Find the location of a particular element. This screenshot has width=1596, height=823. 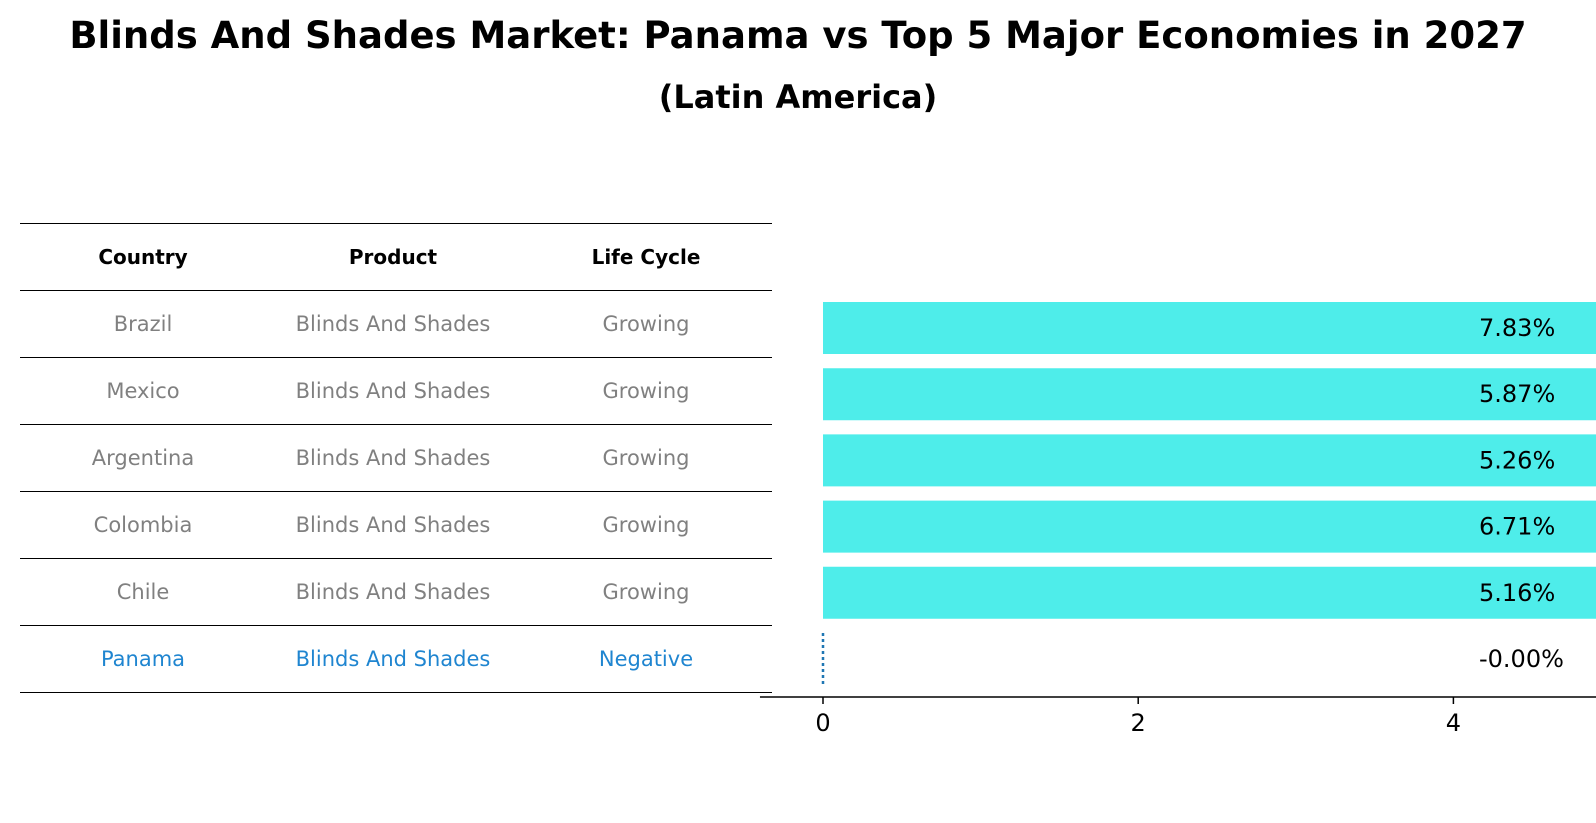

bar-mexico is located at coordinates (1209, 394).